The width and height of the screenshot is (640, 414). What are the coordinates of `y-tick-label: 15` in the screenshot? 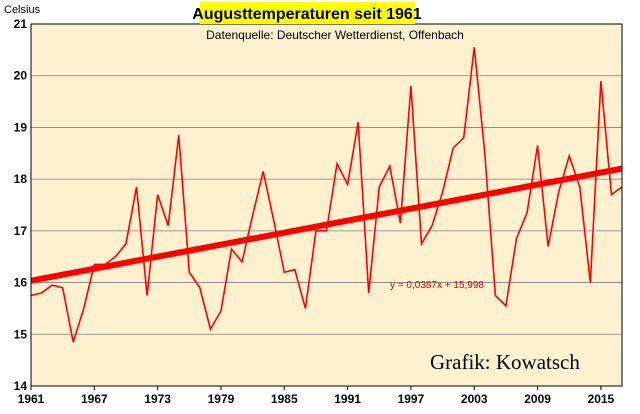 It's located at (21, 334).